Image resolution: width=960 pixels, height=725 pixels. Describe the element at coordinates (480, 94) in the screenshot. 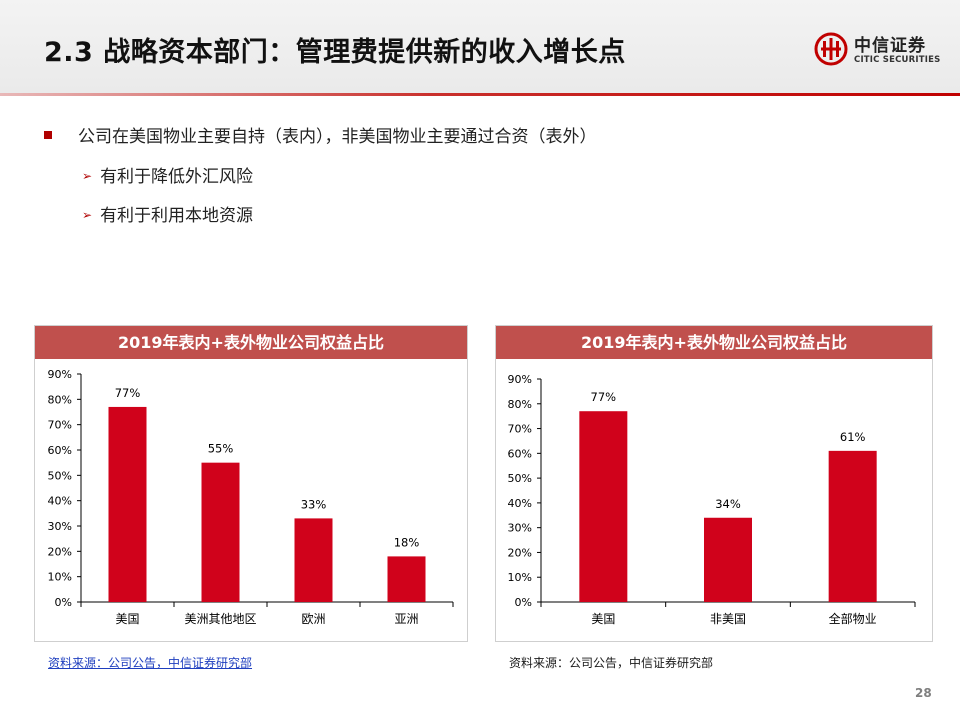

I see `header-divider` at that location.